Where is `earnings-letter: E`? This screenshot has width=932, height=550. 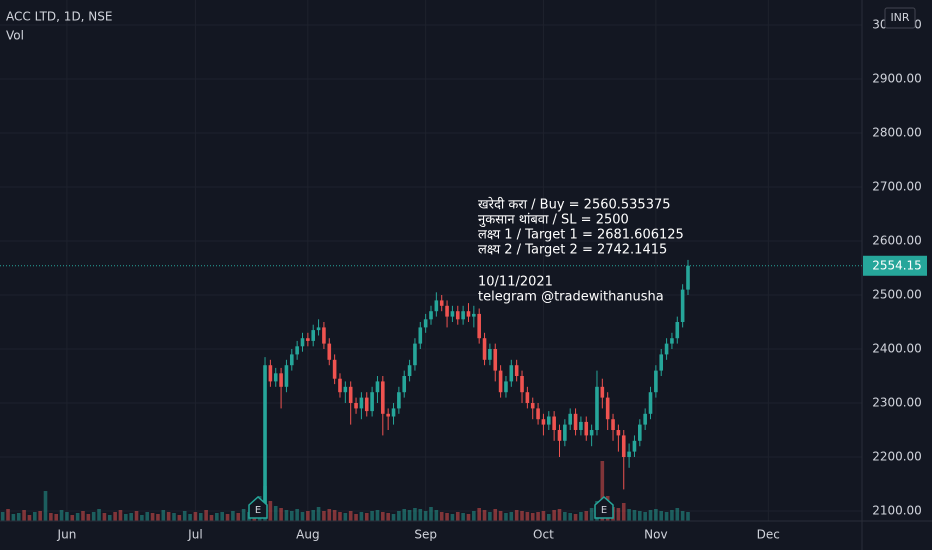 earnings-letter: E is located at coordinates (604, 510).